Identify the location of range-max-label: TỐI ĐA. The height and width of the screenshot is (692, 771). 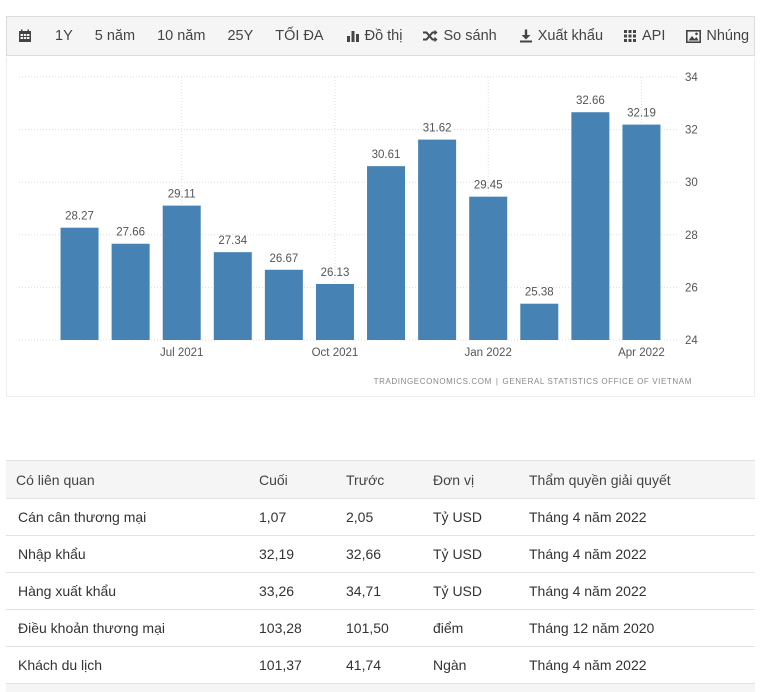
(299, 36).